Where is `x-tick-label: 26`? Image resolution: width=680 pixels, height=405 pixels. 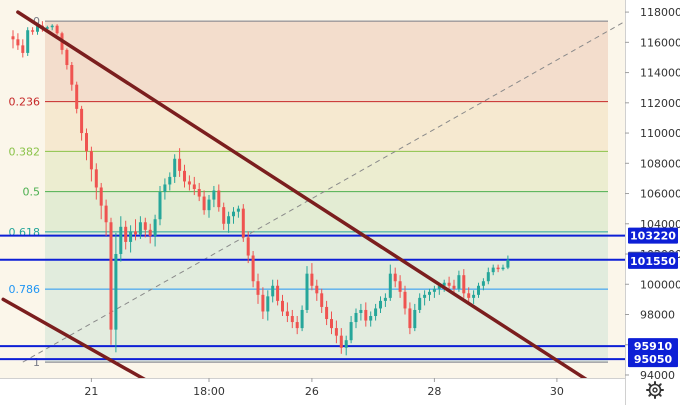 x-tick-label: 26 is located at coordinates (312, 391).